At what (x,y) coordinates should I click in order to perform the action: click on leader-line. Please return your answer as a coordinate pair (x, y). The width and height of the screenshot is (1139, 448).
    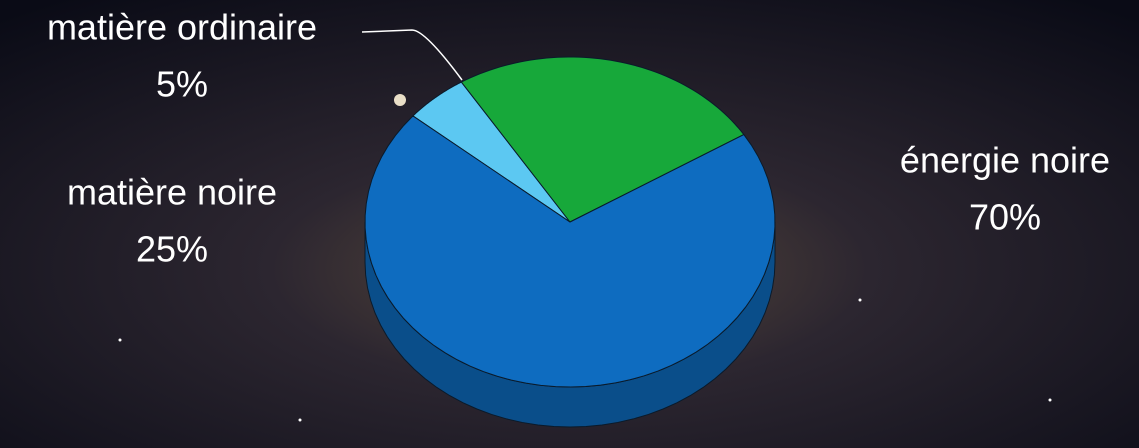
    Looking at the image, I should click on (412, 55).